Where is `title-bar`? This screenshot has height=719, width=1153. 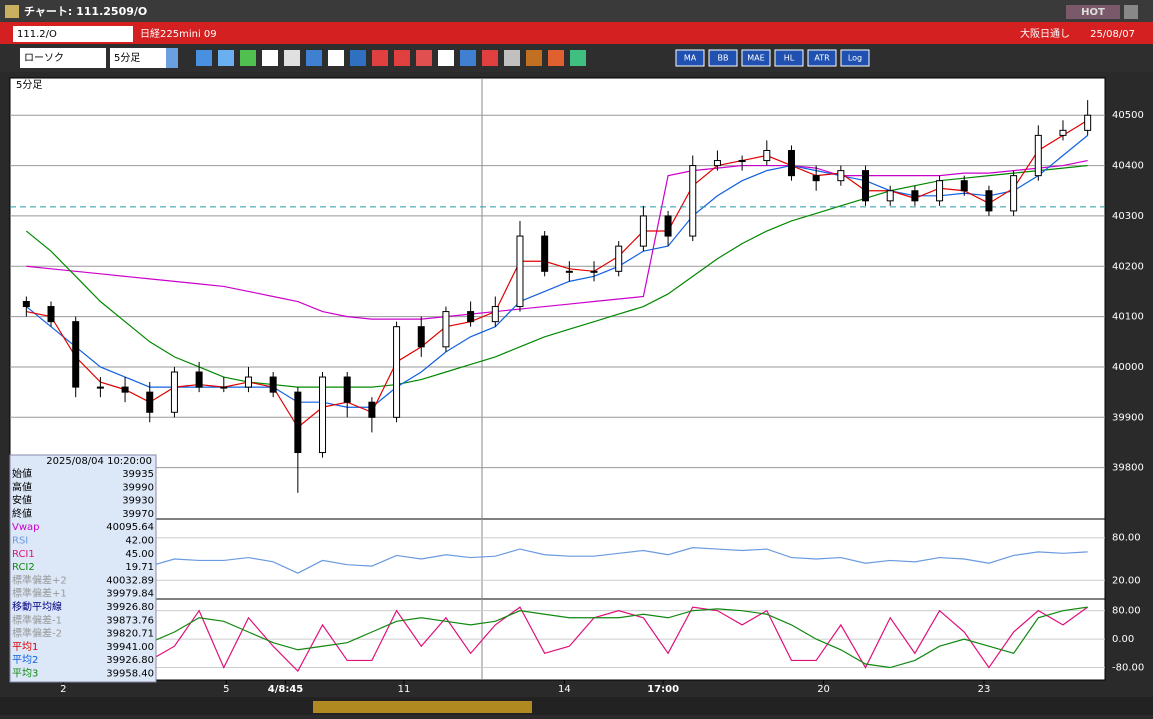 title-bar is located at coordinates (576, 11).